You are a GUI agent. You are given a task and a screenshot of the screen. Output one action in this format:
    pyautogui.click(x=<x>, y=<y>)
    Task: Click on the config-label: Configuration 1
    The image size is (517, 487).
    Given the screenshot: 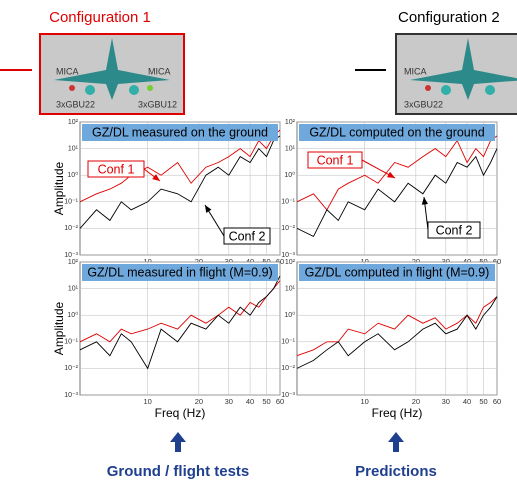 What is the action you would take?
    pyautogui.click(x=100, y=17)
    